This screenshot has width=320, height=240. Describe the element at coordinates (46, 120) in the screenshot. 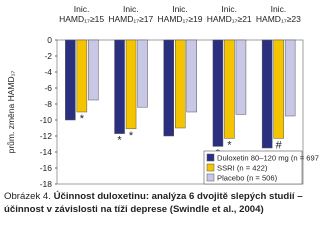

I see `y-tick-label: -10` at that location.